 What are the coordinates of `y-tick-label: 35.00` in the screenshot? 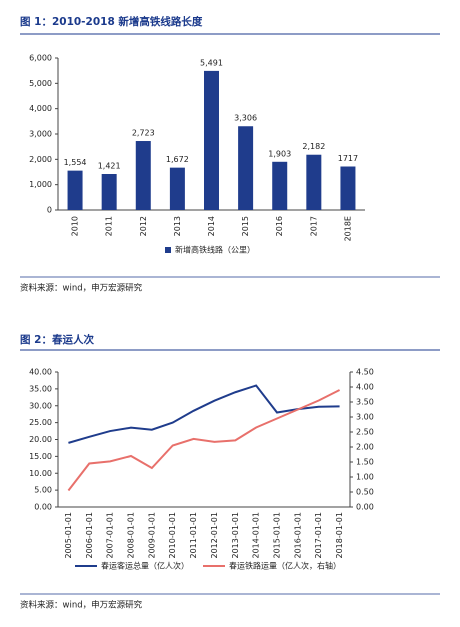 It's located at (40, 388).